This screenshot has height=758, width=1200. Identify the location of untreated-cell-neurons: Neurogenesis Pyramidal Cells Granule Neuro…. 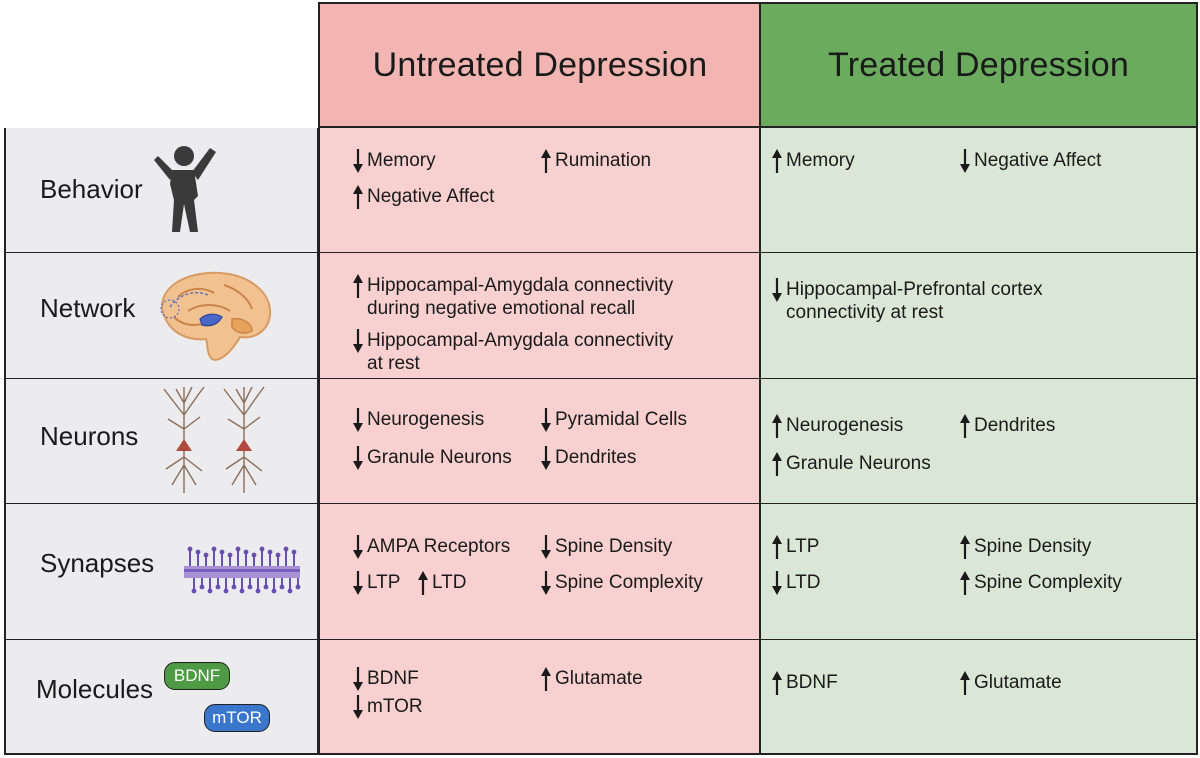
(539, 442).